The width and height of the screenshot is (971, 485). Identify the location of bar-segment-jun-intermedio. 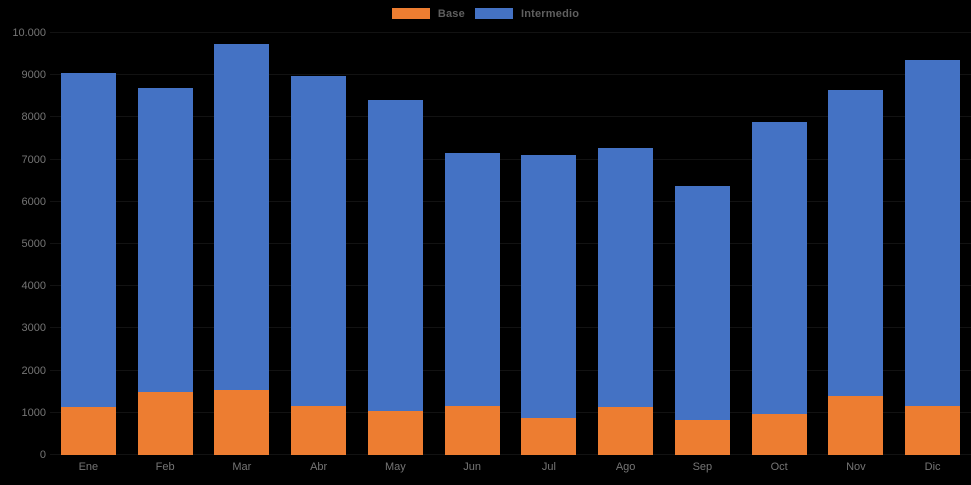
(472, 279).